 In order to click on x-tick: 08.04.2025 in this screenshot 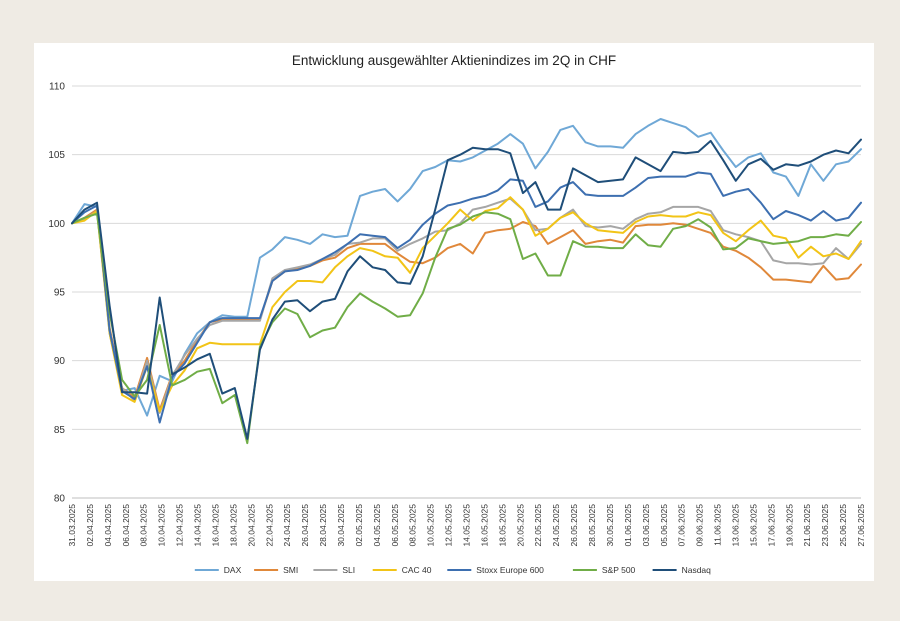, I will do `click(144, 525)`.